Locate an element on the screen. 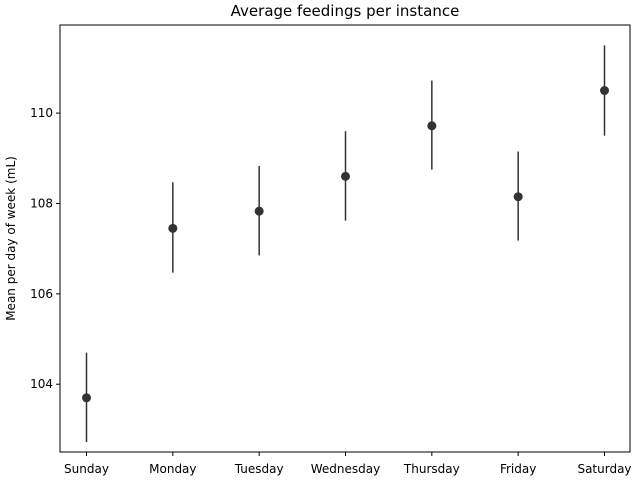 This screenshot has width=640, height=480. y-tick-label: 110 is located at coordinates (41, 113).